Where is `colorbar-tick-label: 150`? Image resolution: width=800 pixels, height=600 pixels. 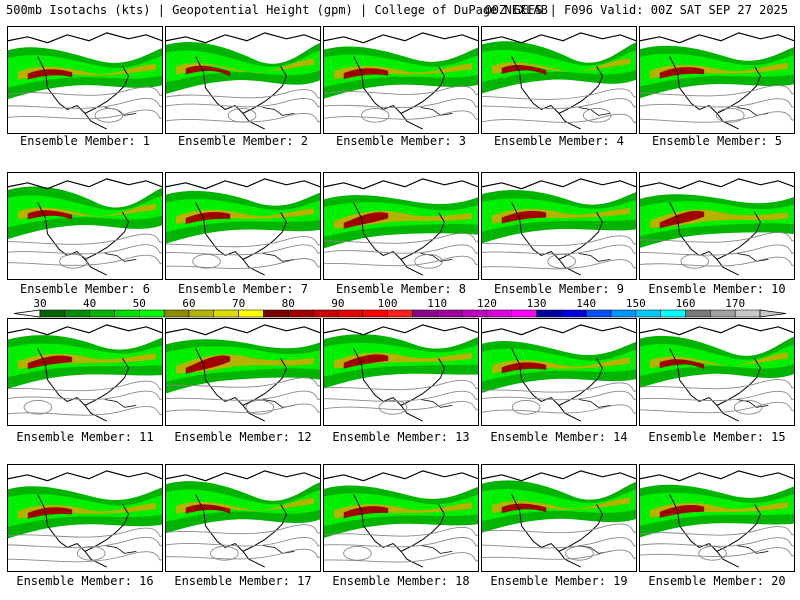
colorbar-tick-label: 150 is located at coordinates (635, 303).